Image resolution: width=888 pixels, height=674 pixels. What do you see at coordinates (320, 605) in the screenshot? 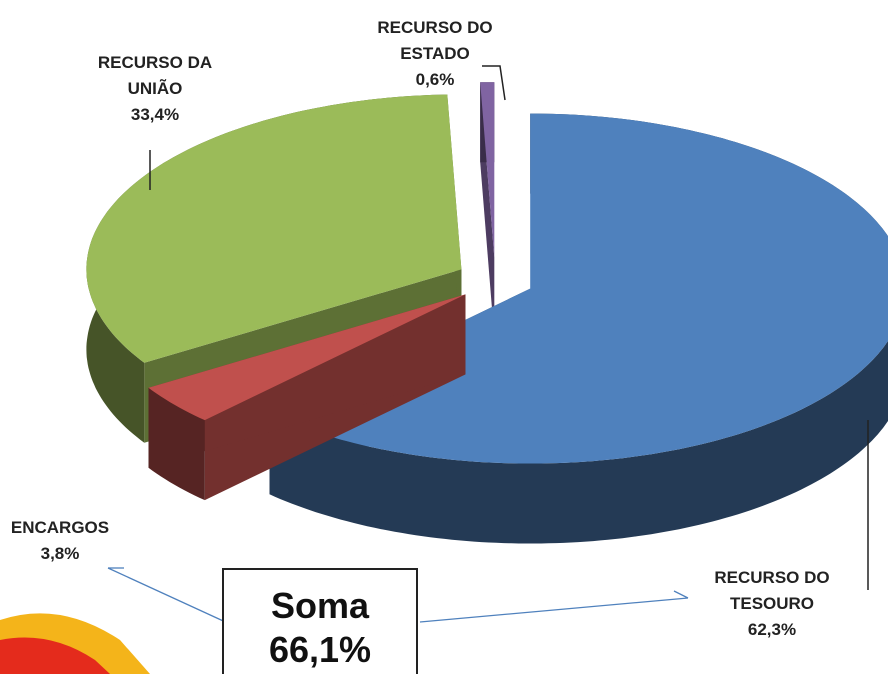
I see `annotation-title: Soma` at bounding box center [320, 605].